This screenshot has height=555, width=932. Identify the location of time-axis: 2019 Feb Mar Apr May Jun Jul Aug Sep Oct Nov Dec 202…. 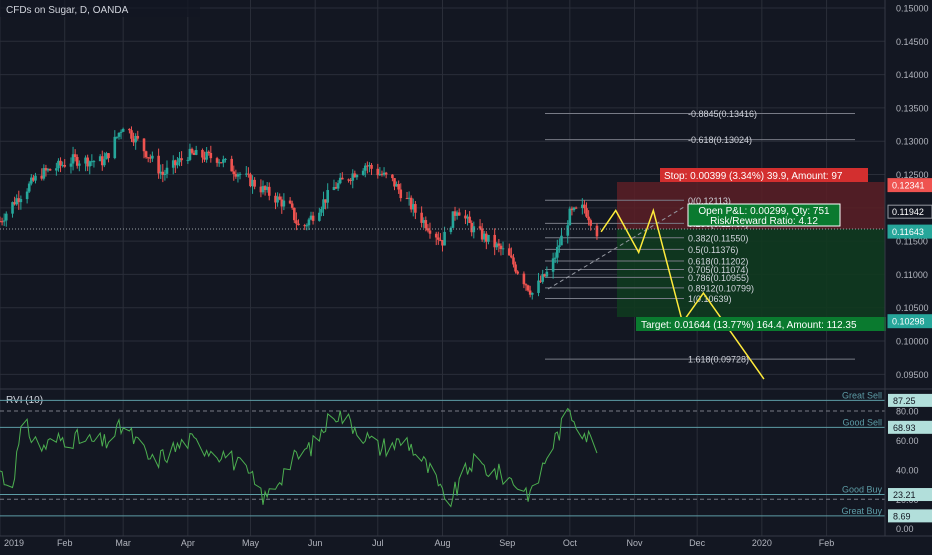
(419, 543).